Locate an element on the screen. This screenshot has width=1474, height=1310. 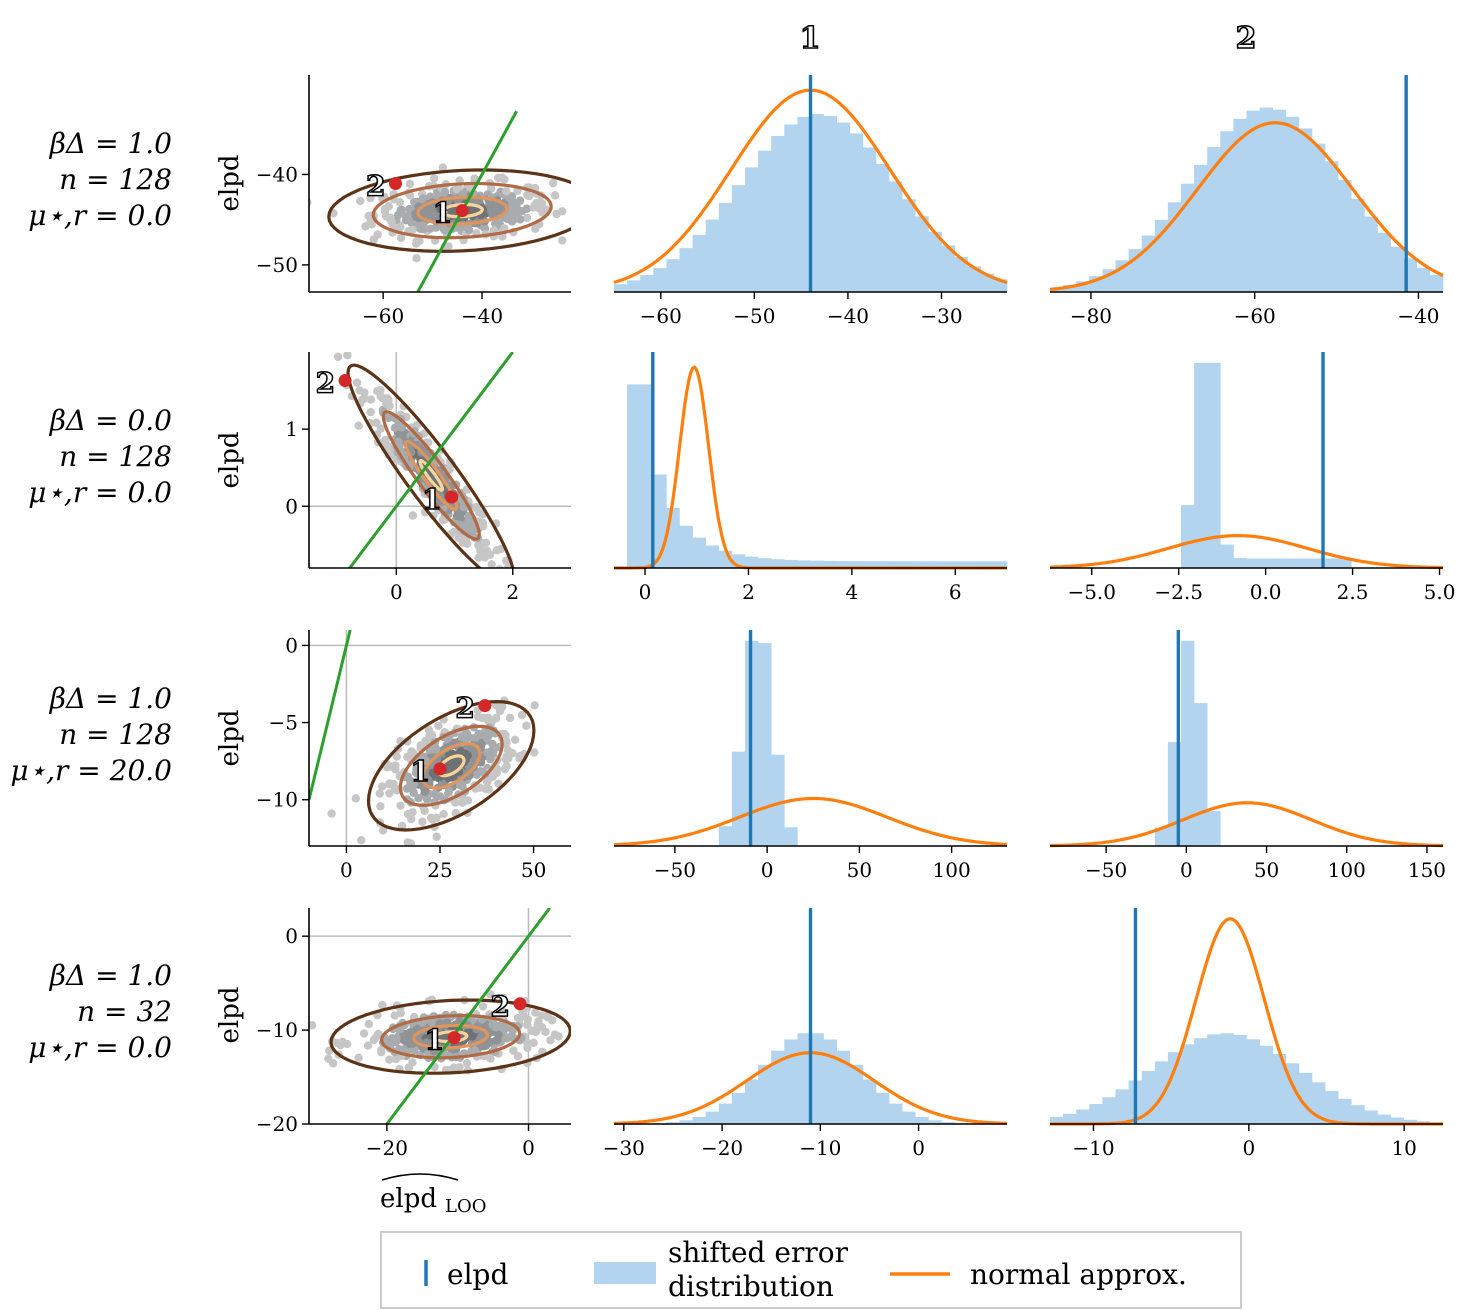
x-tick-label: 100 is located at coordinates (952, 870).